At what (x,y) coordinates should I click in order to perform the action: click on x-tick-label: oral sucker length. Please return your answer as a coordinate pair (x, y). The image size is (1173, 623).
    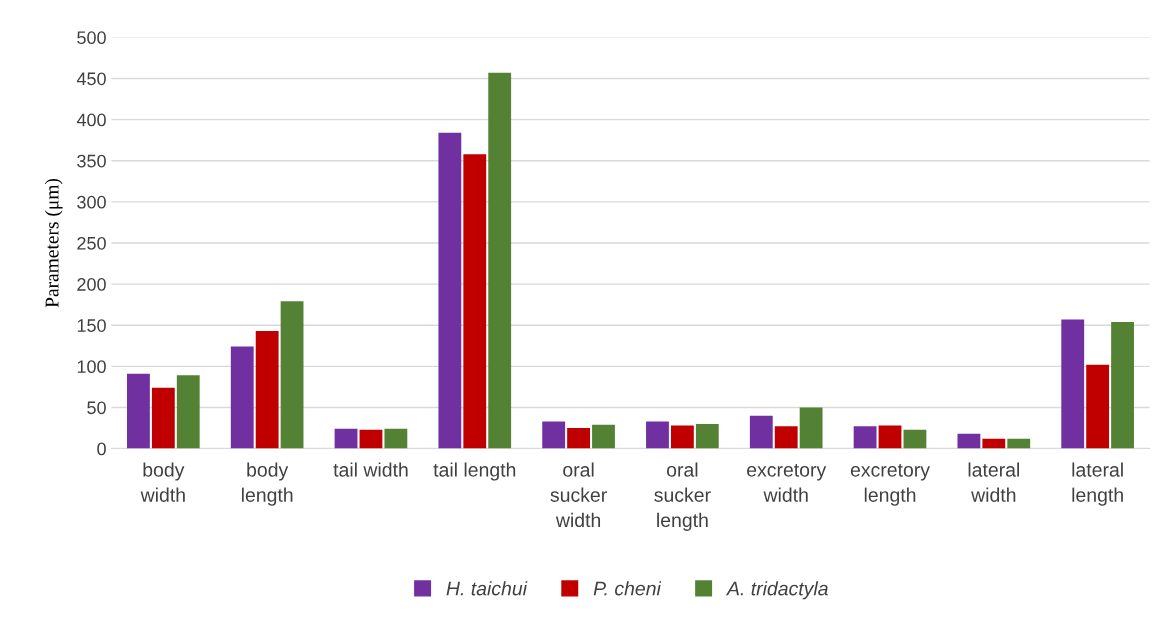
    Looking at the image, I should click on (682, 496).